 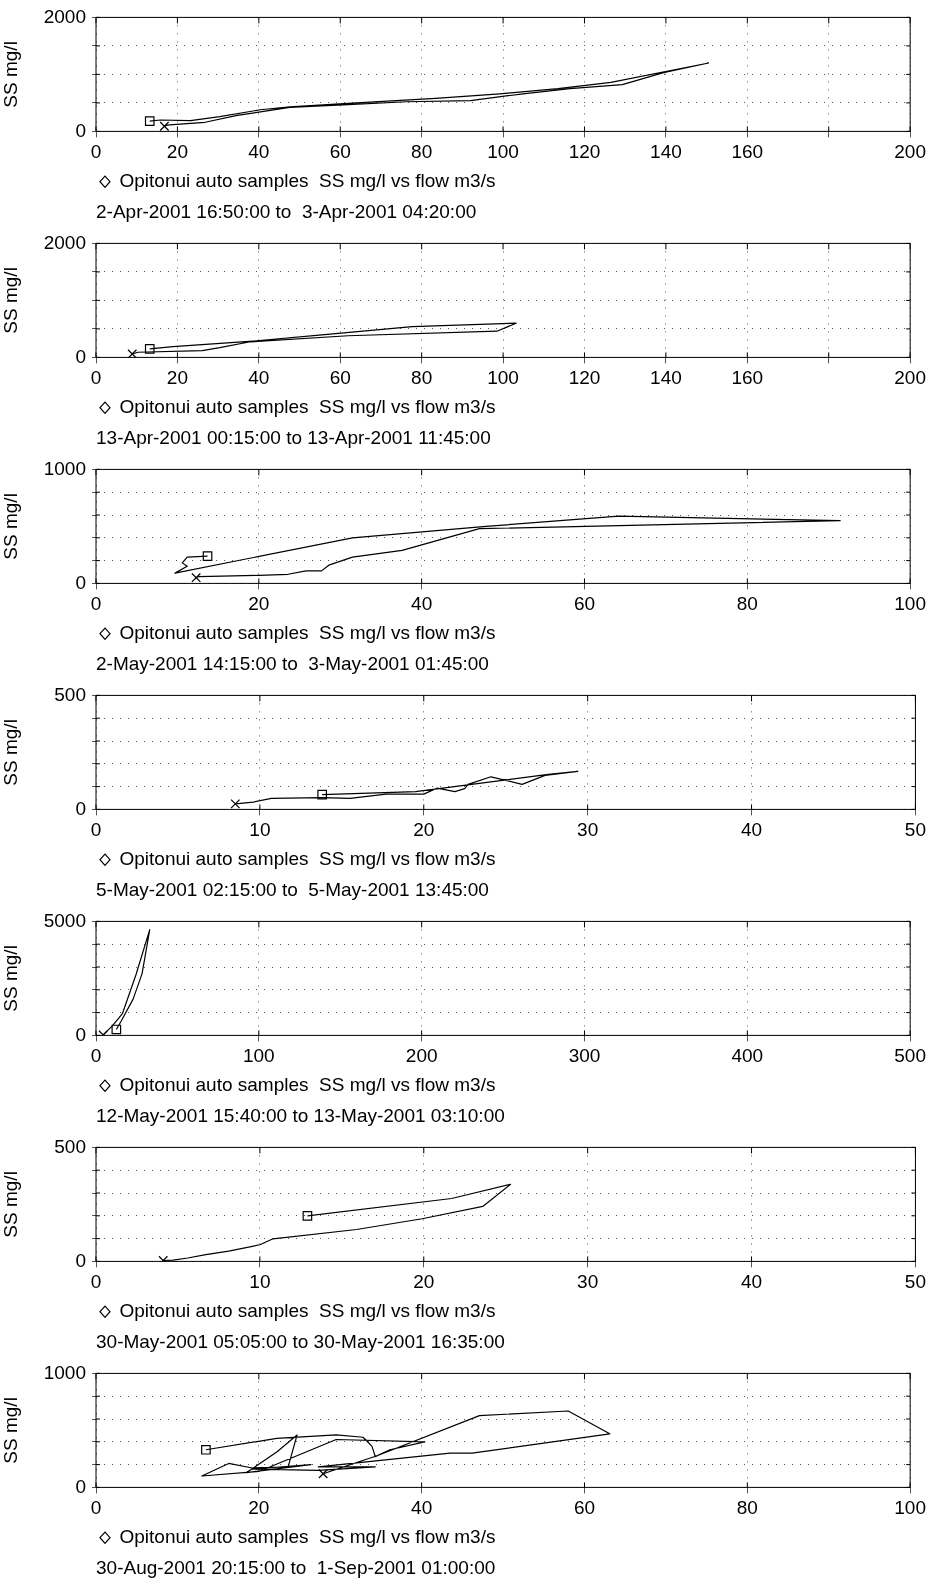 What do you see at coordinates (584, 1056) in the screenshot?
I see `x-tick-label: 300` at bounding box center [584, 1056].